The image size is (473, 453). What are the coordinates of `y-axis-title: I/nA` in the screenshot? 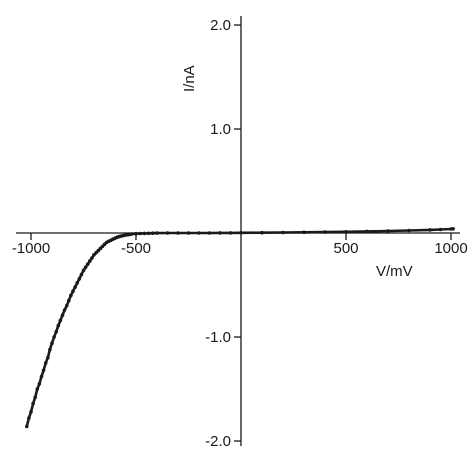 It's located at (189, 78).